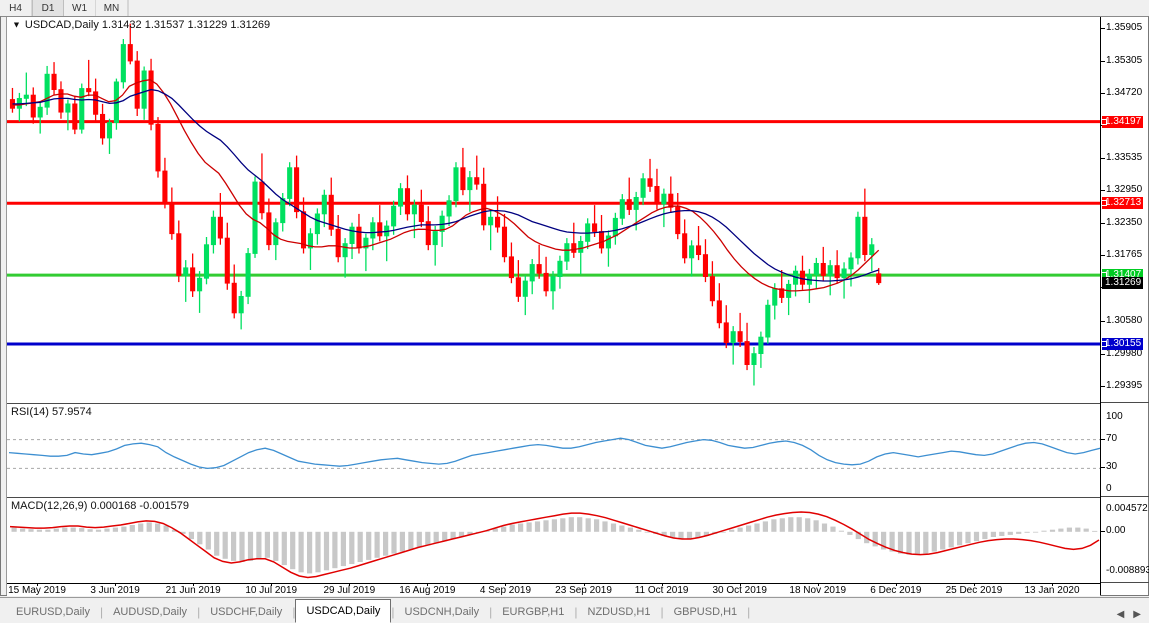 This screenshot has height=623, width=1149. Describe the element at coordinates (53, 612) in the screenshot. I see `chart-tab-eurusd-daily: EURUSD,Daily` at that location.